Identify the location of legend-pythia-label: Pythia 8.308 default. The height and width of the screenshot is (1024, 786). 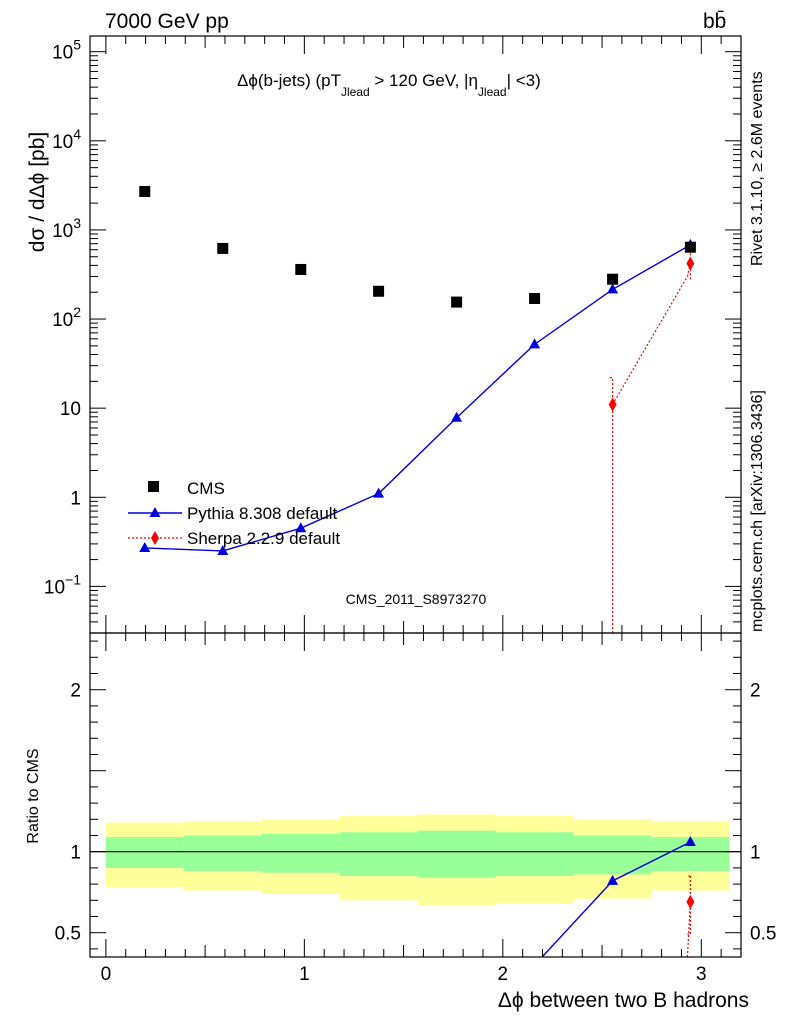
(262, 513).